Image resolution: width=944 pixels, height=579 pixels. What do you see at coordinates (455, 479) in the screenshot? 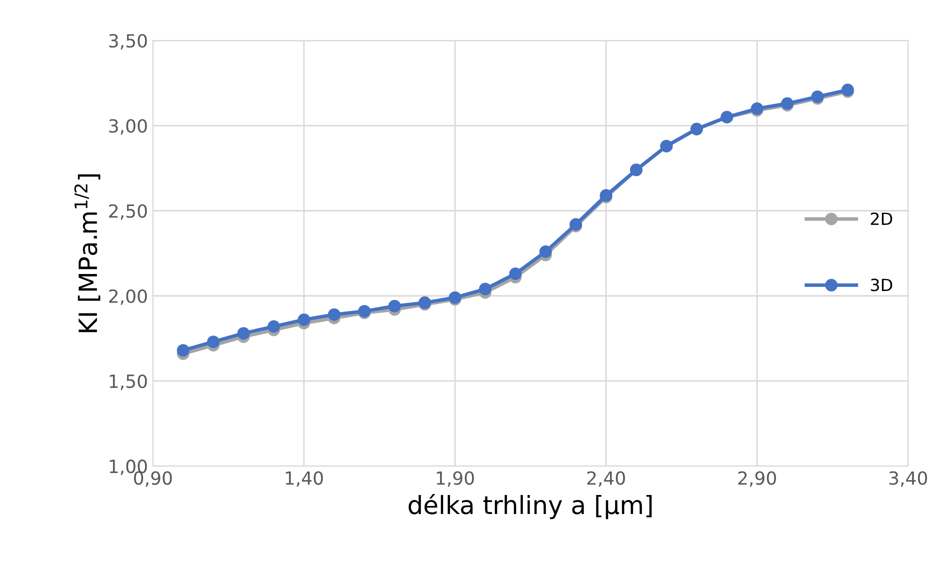
I see `x-tick-label: 1,90` at bounding box center [455, 479].